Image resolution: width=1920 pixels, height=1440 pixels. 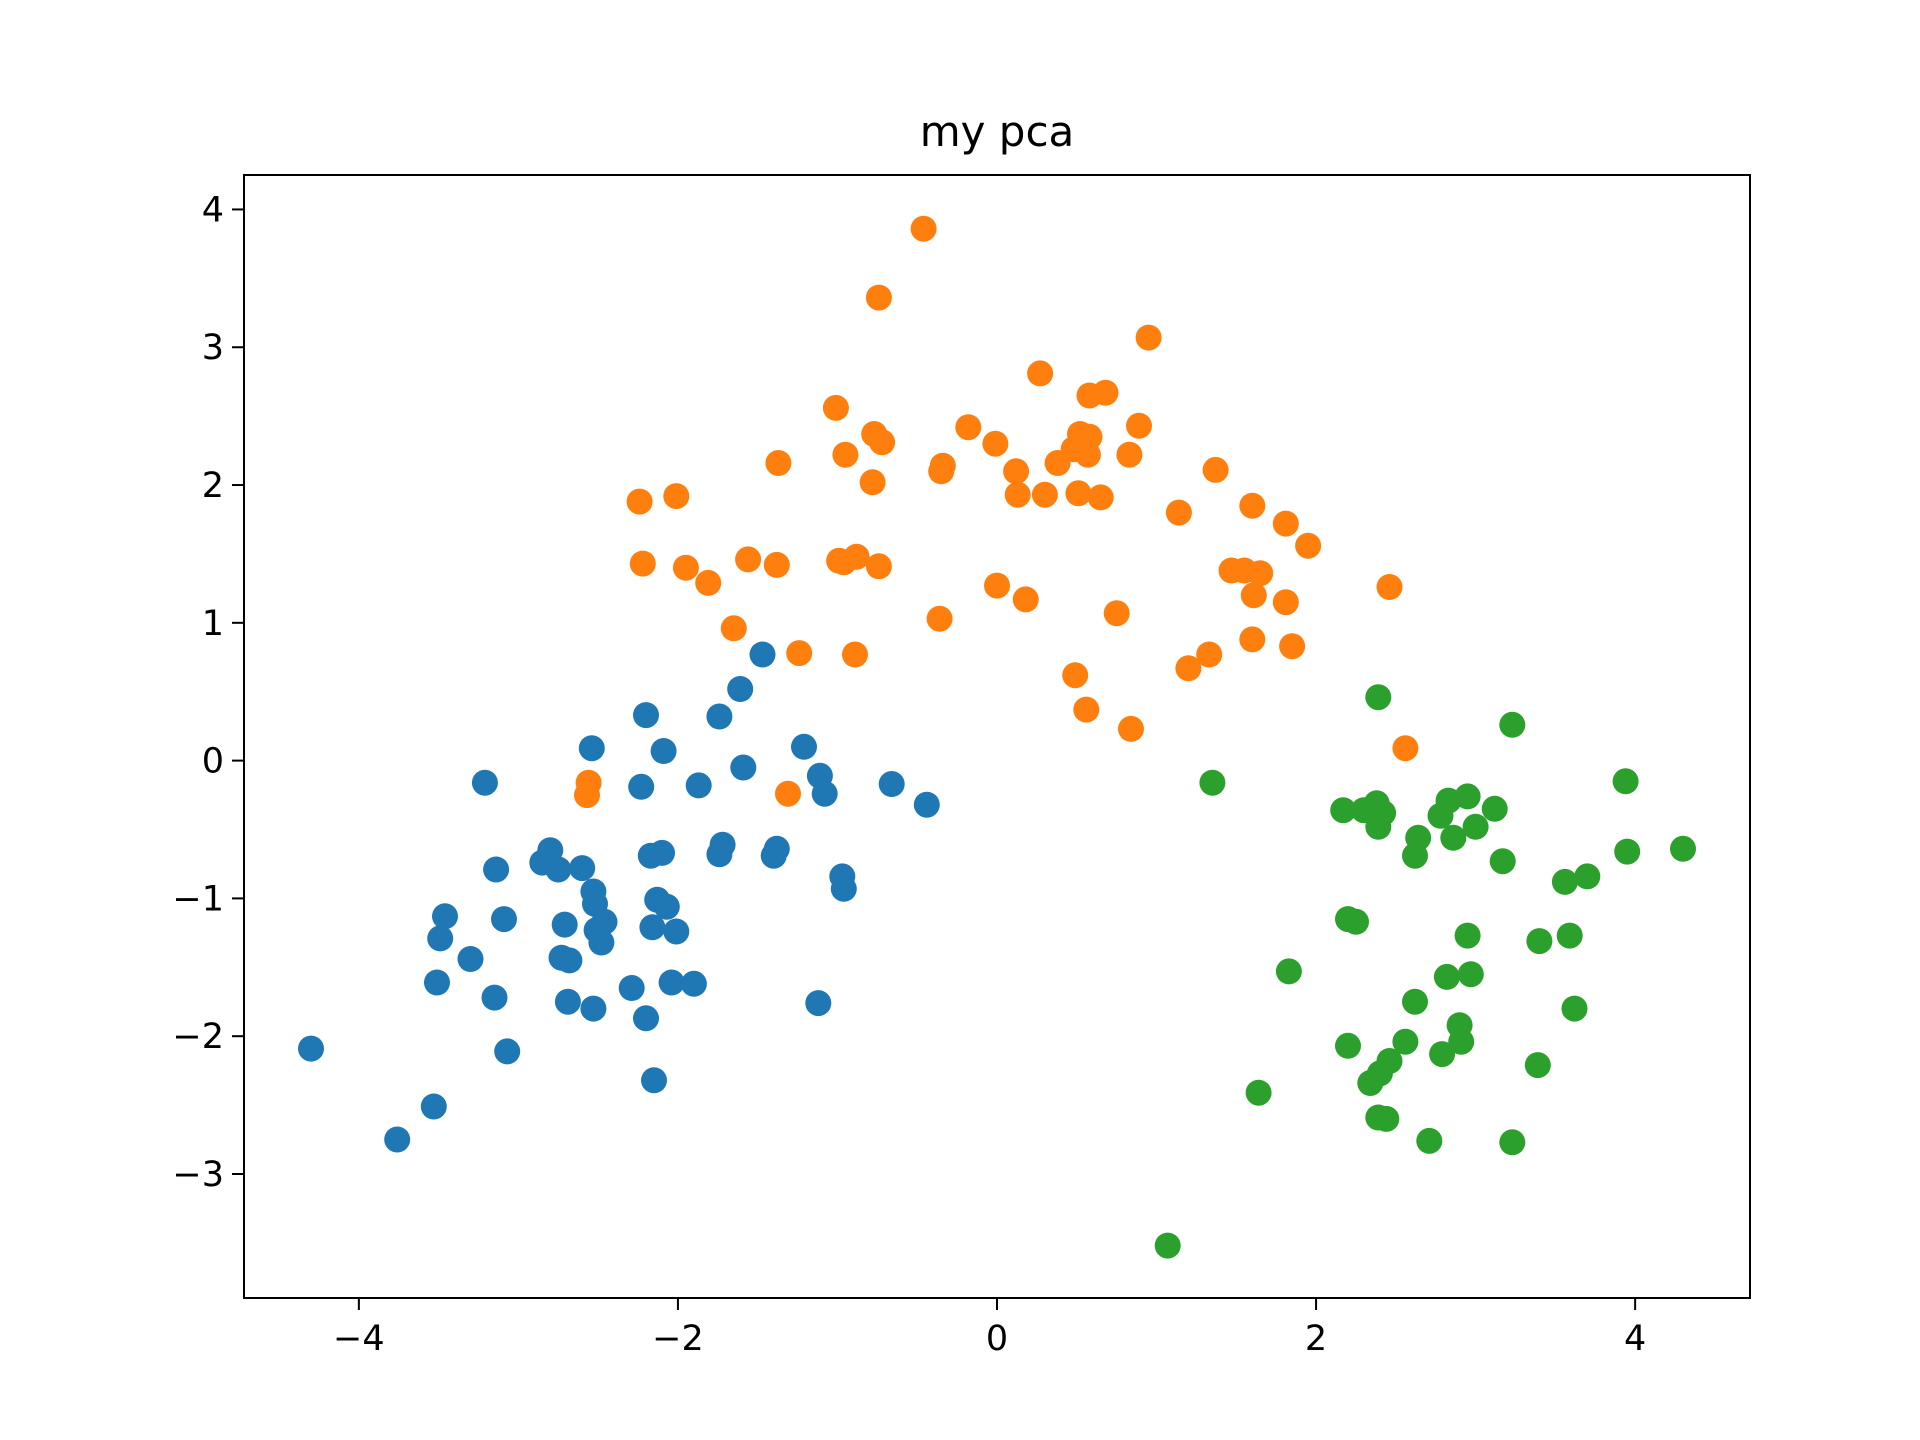 What do you see at coordinates (359, 1339) in the screenshot?
I see `x-tick-label: −4` at bounding box center [359, 1339].